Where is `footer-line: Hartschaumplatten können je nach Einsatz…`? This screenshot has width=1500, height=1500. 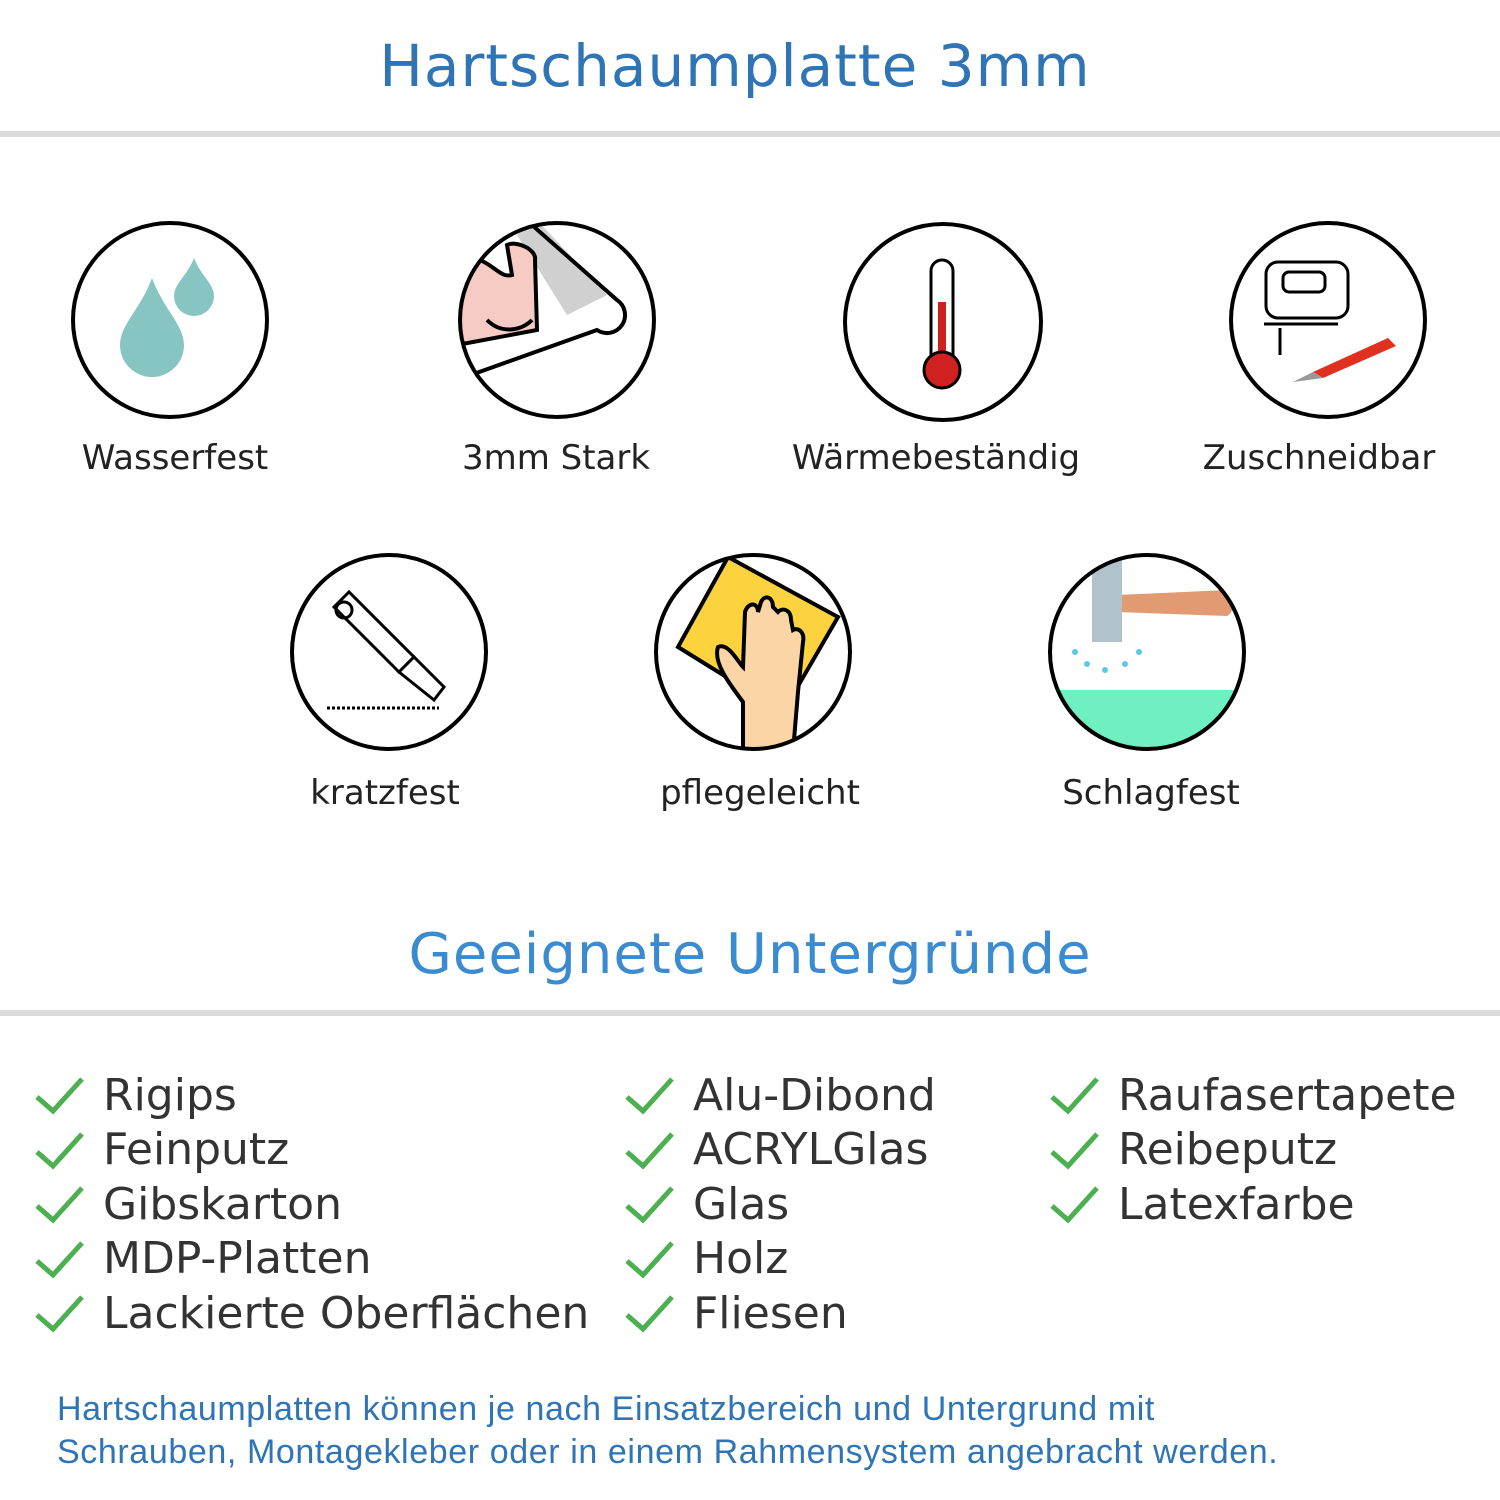
footer-line: Hartschaumplatten können je nach Einsatz… is located at coordinates (606, 1409).